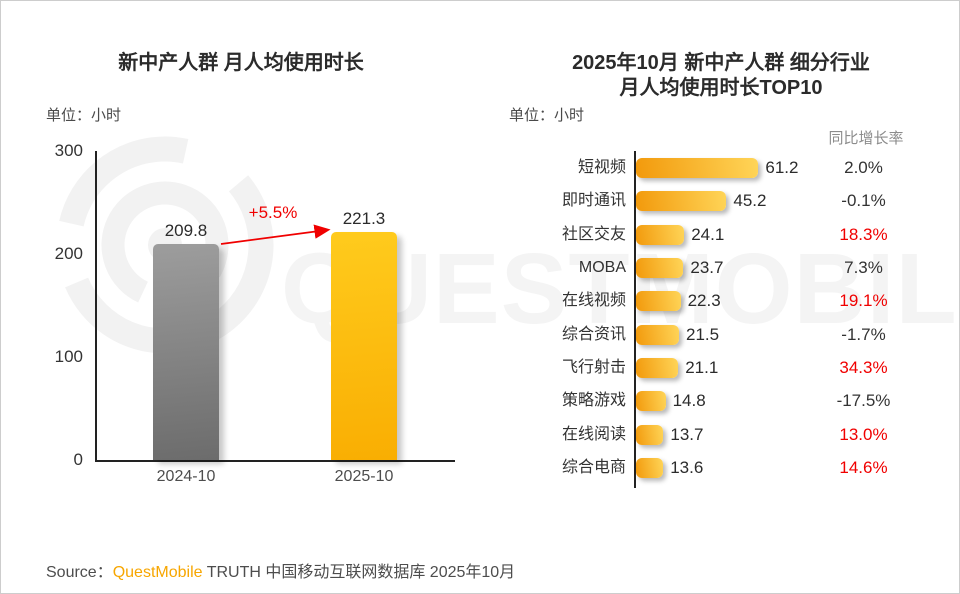 The height and width of the screenshot is (594, 960). What do you see at coordinates (863, 201) in the screenshot?
I see `row-growth-label: -0.1%` at bounding box center [863, 201].